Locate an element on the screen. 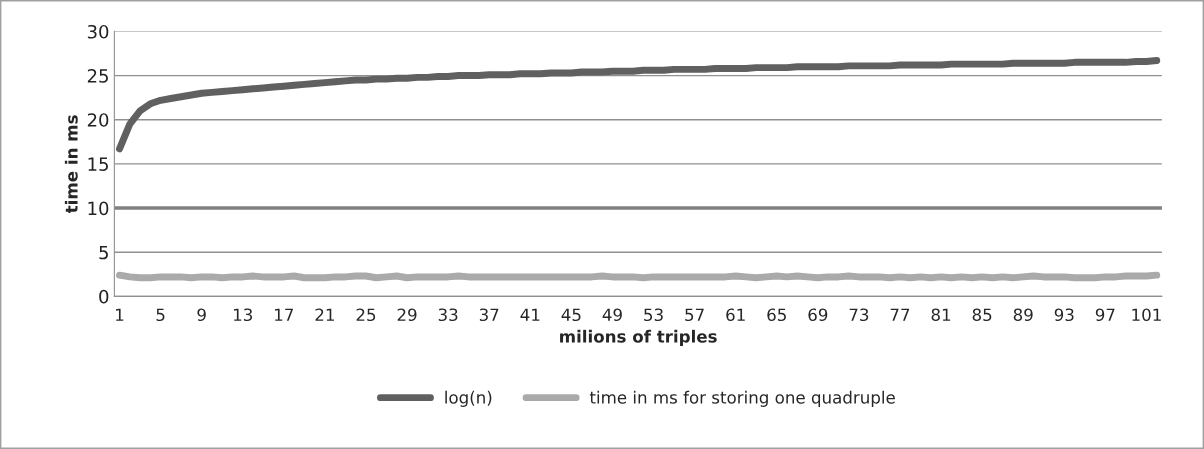 The image size is (1204, 449). x-tick-label: 33 is located at coordinates (448, 315).